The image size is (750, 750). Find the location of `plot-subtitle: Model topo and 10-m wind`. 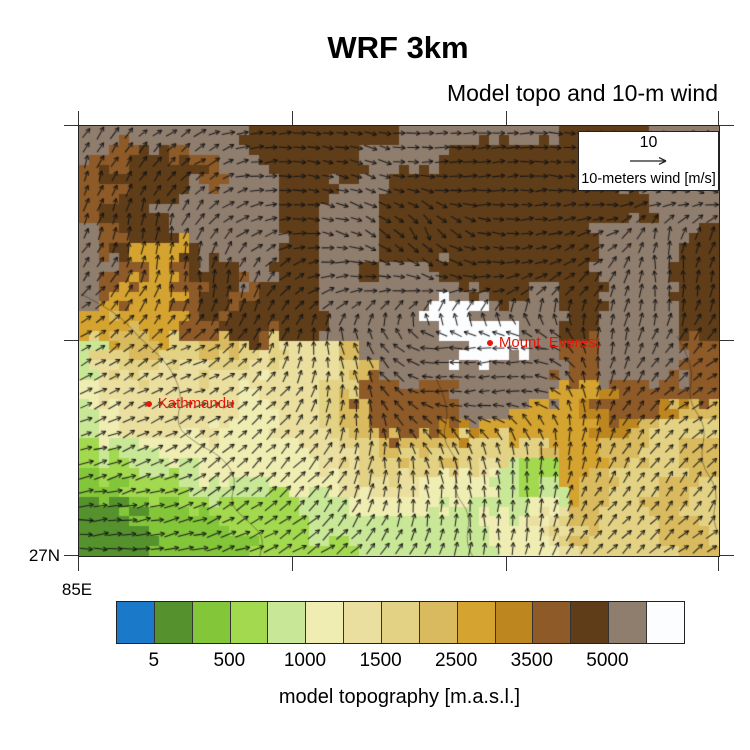

plot-subtitle: Model topo and 10-m wind is located at coordinates (582, 93).